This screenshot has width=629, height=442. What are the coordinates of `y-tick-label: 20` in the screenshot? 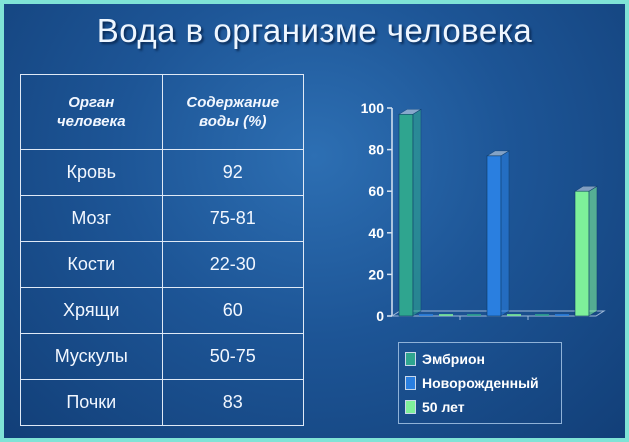 It's located at (376, 274).